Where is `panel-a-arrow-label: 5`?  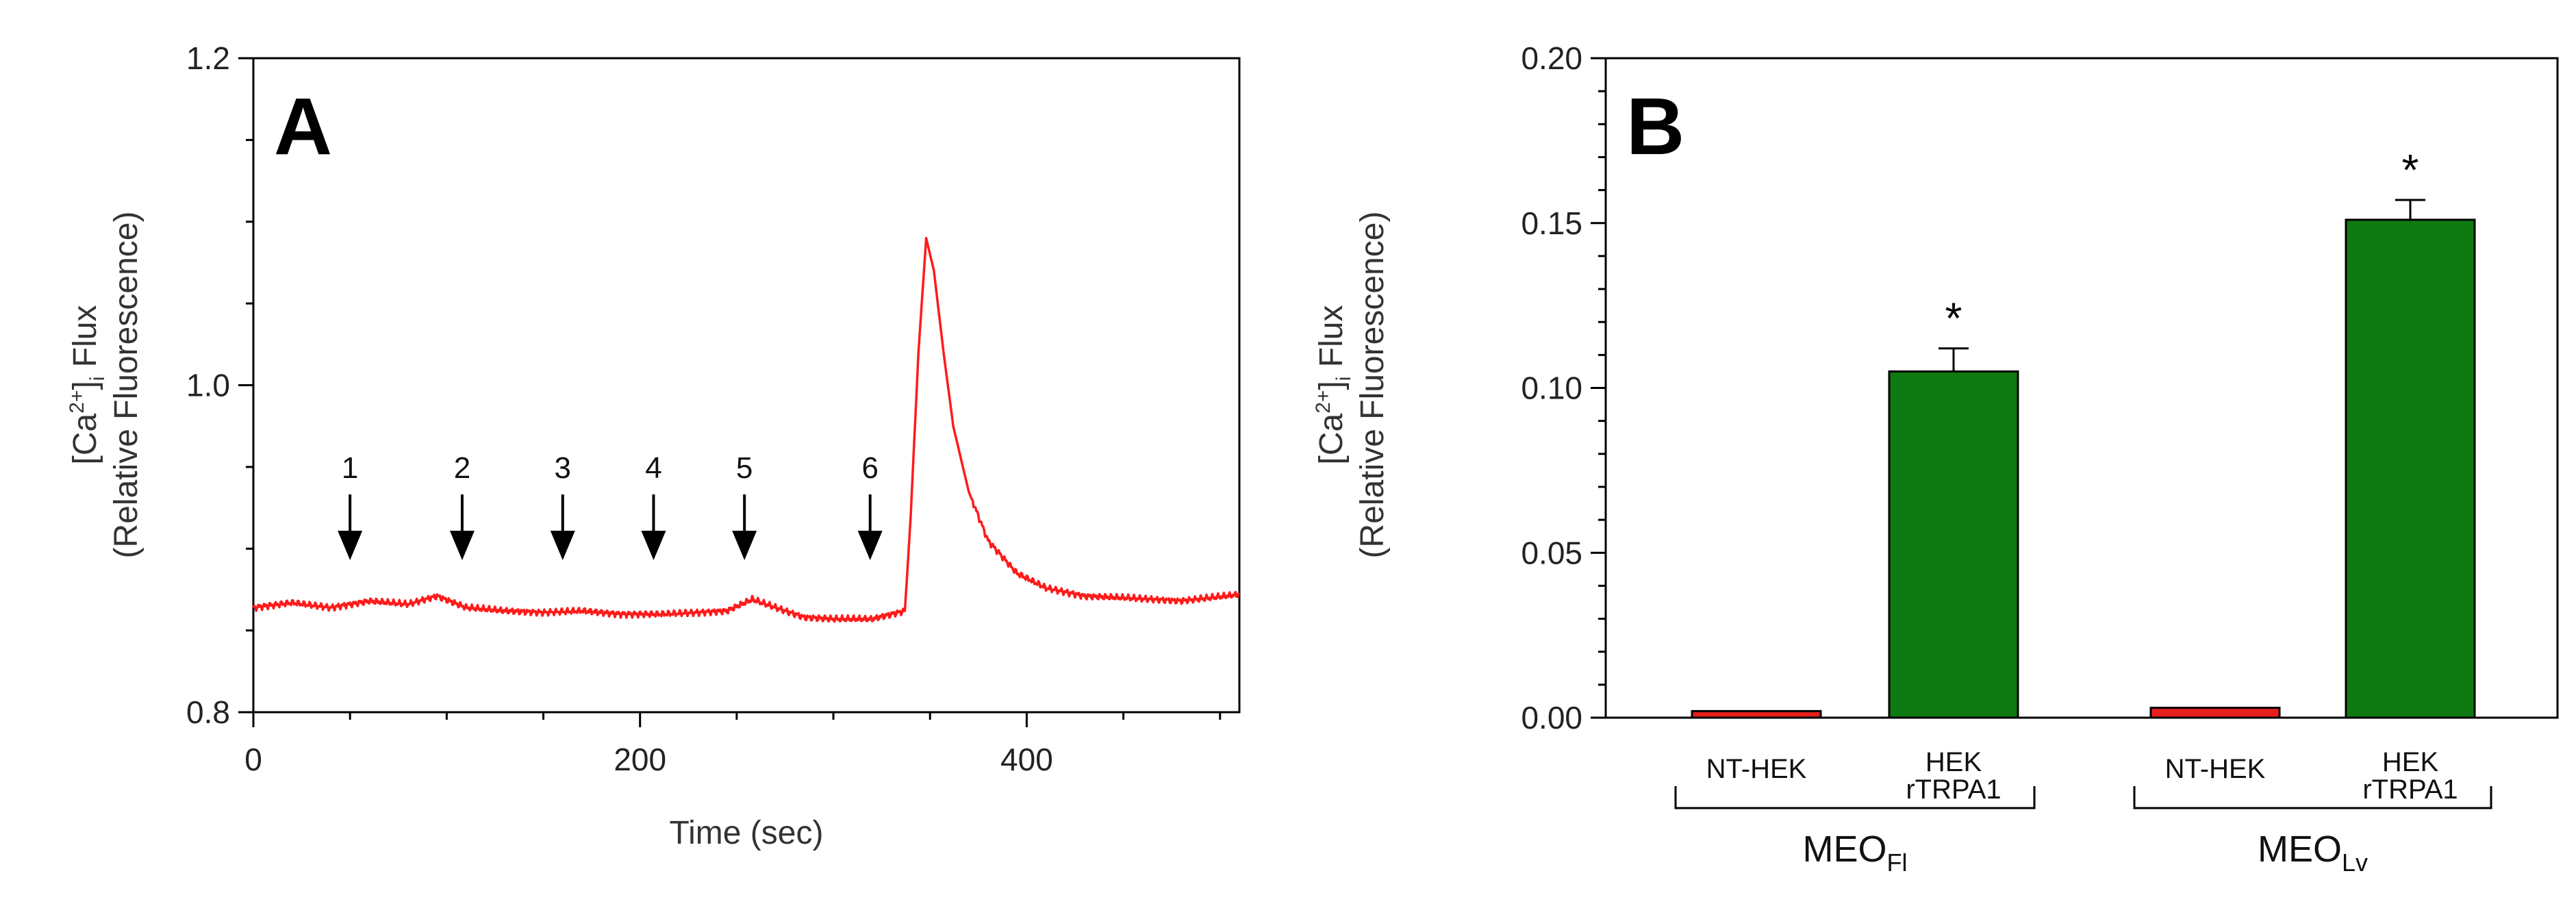
panel-a-arrow-label: 5 is located at coordinates (744, 468).